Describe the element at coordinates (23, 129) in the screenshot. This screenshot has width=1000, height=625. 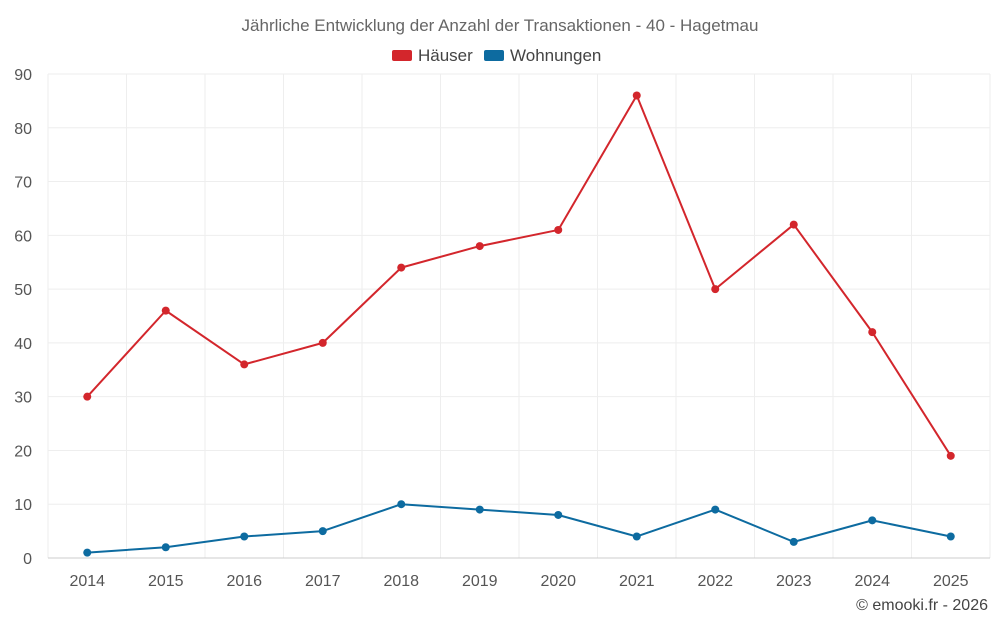
I see `y-tick-label: 80` at that location.